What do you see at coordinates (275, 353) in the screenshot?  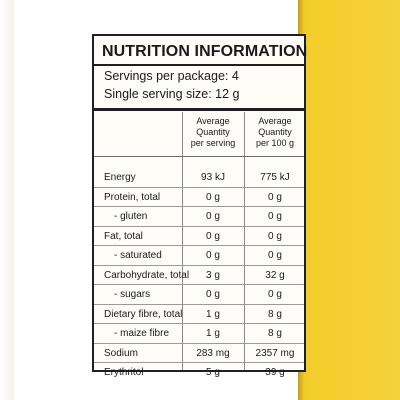 I see `value-per-100g: 2357 mg` at bounding box center [275, 353].